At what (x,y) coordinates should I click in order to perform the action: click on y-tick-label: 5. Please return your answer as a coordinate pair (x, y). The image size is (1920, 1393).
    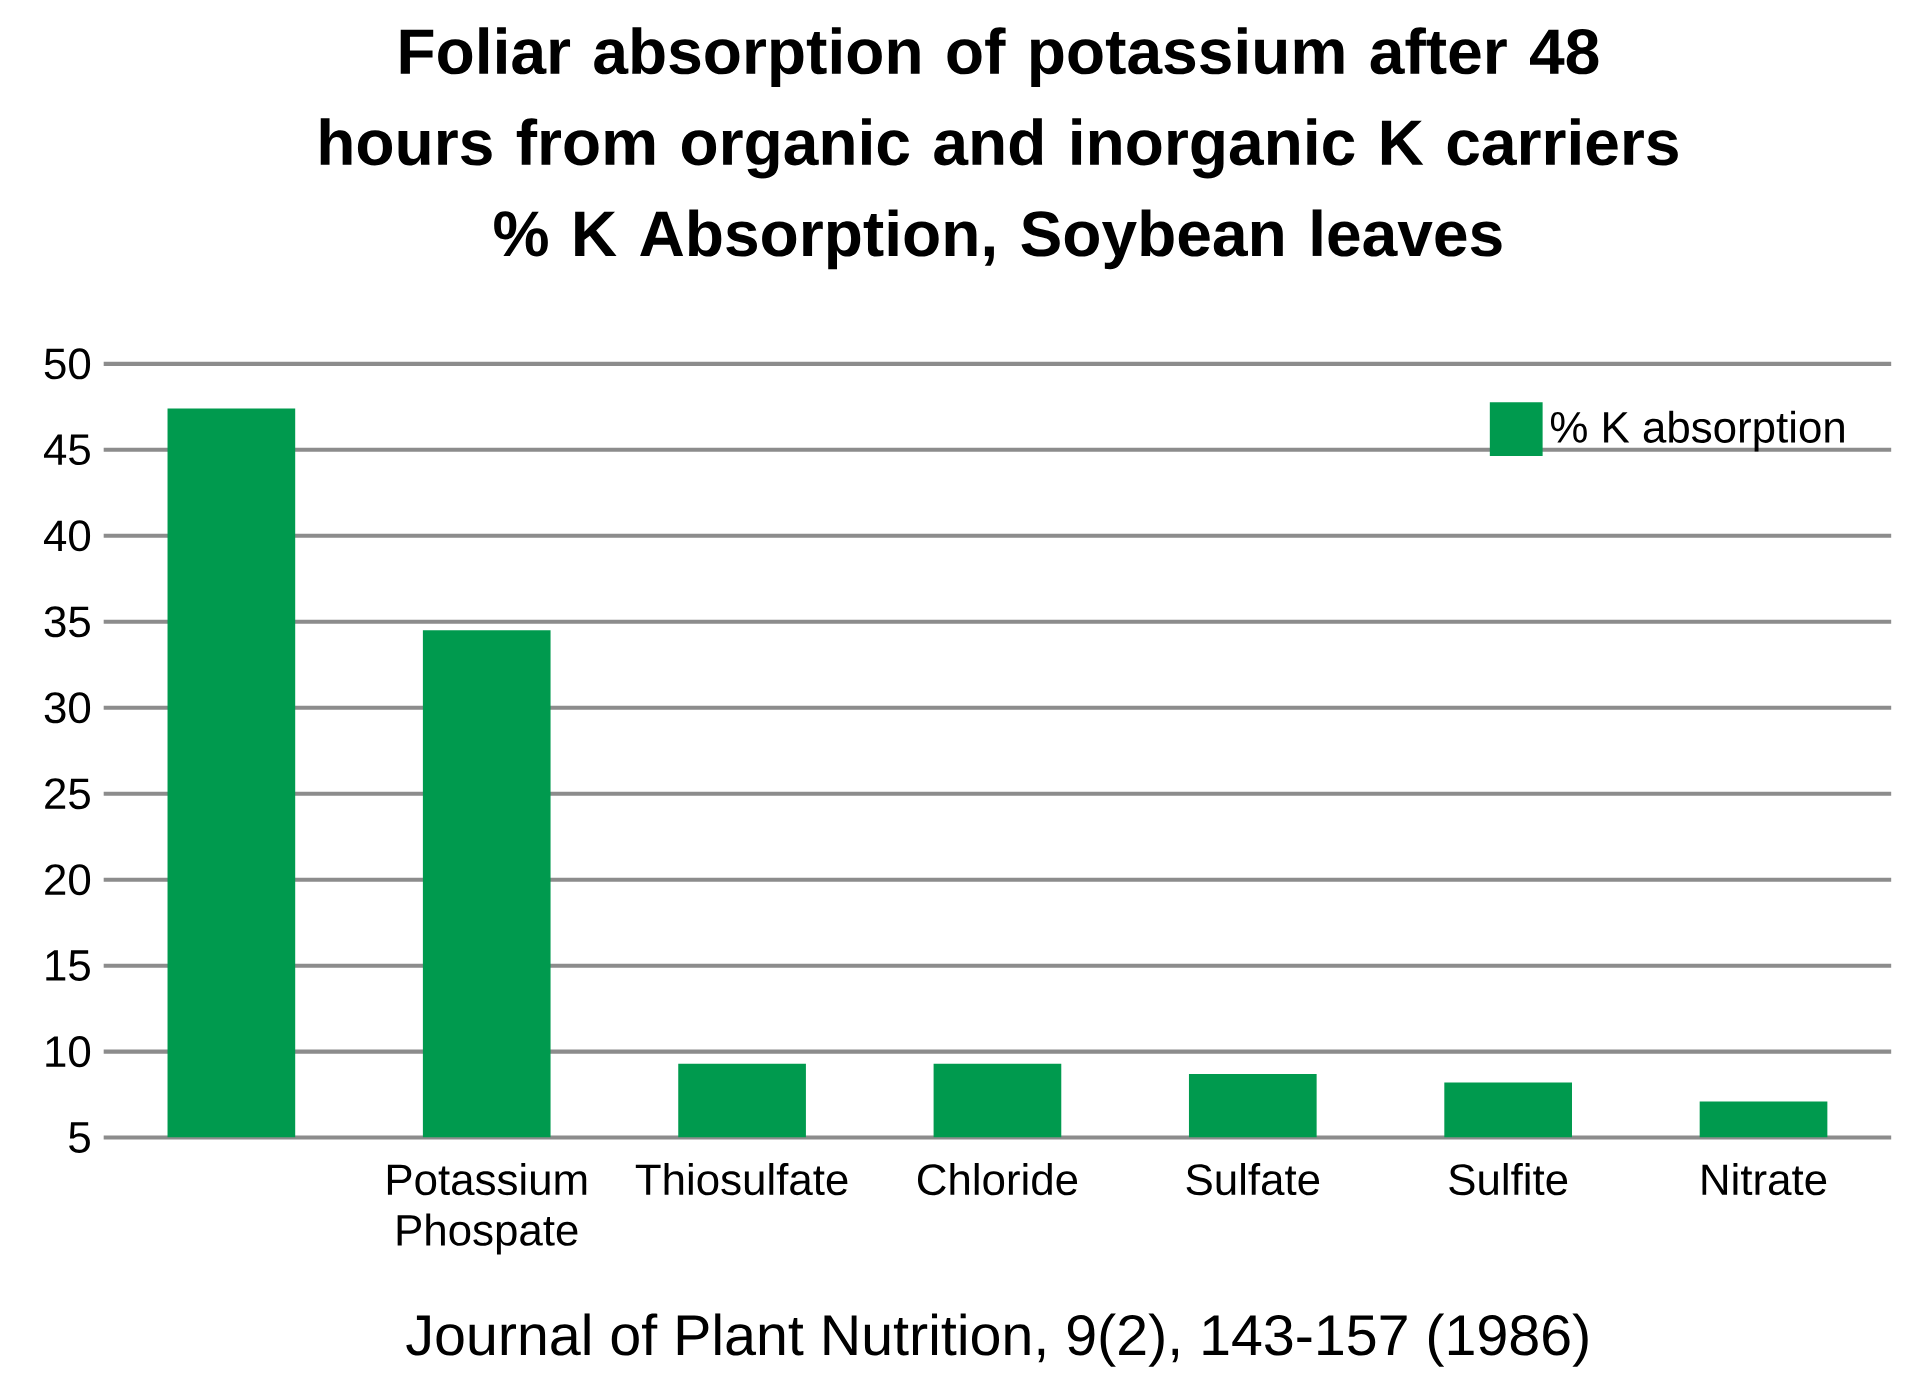
    Looking at the image, I should click on (79, 1137).